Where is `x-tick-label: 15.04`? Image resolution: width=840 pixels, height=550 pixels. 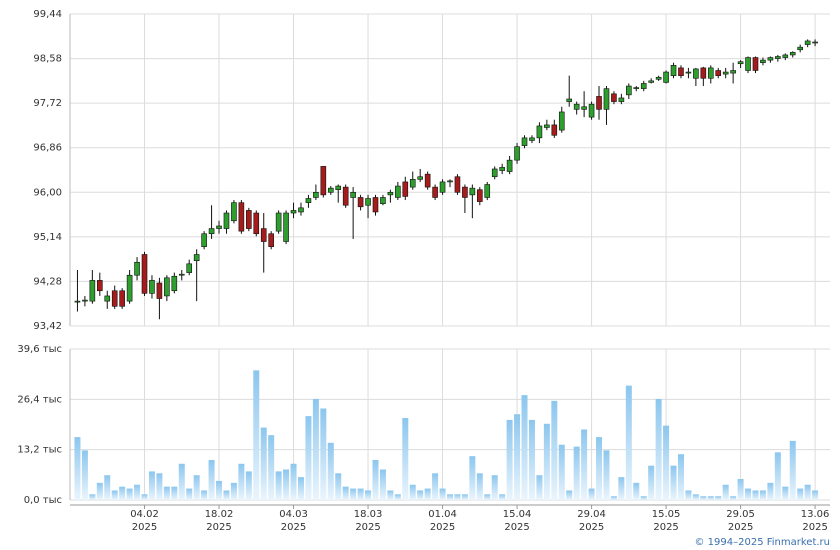 x-tick-label: 15.04 is located at coordinates (517, 514).